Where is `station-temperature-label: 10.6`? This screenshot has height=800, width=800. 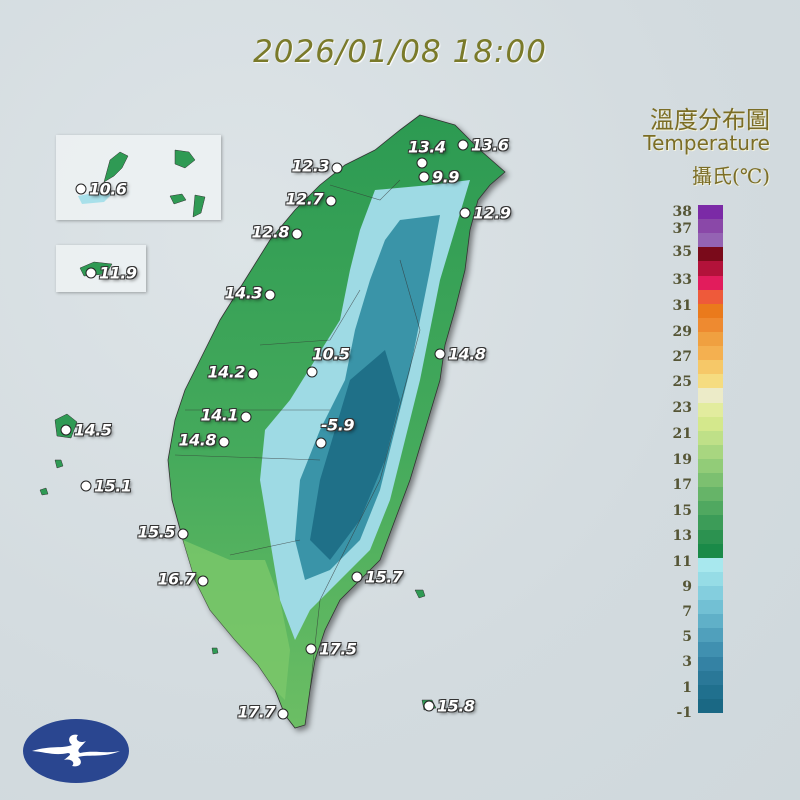
station-temperature-label: 10.6 is located at coordinates (108, 189).